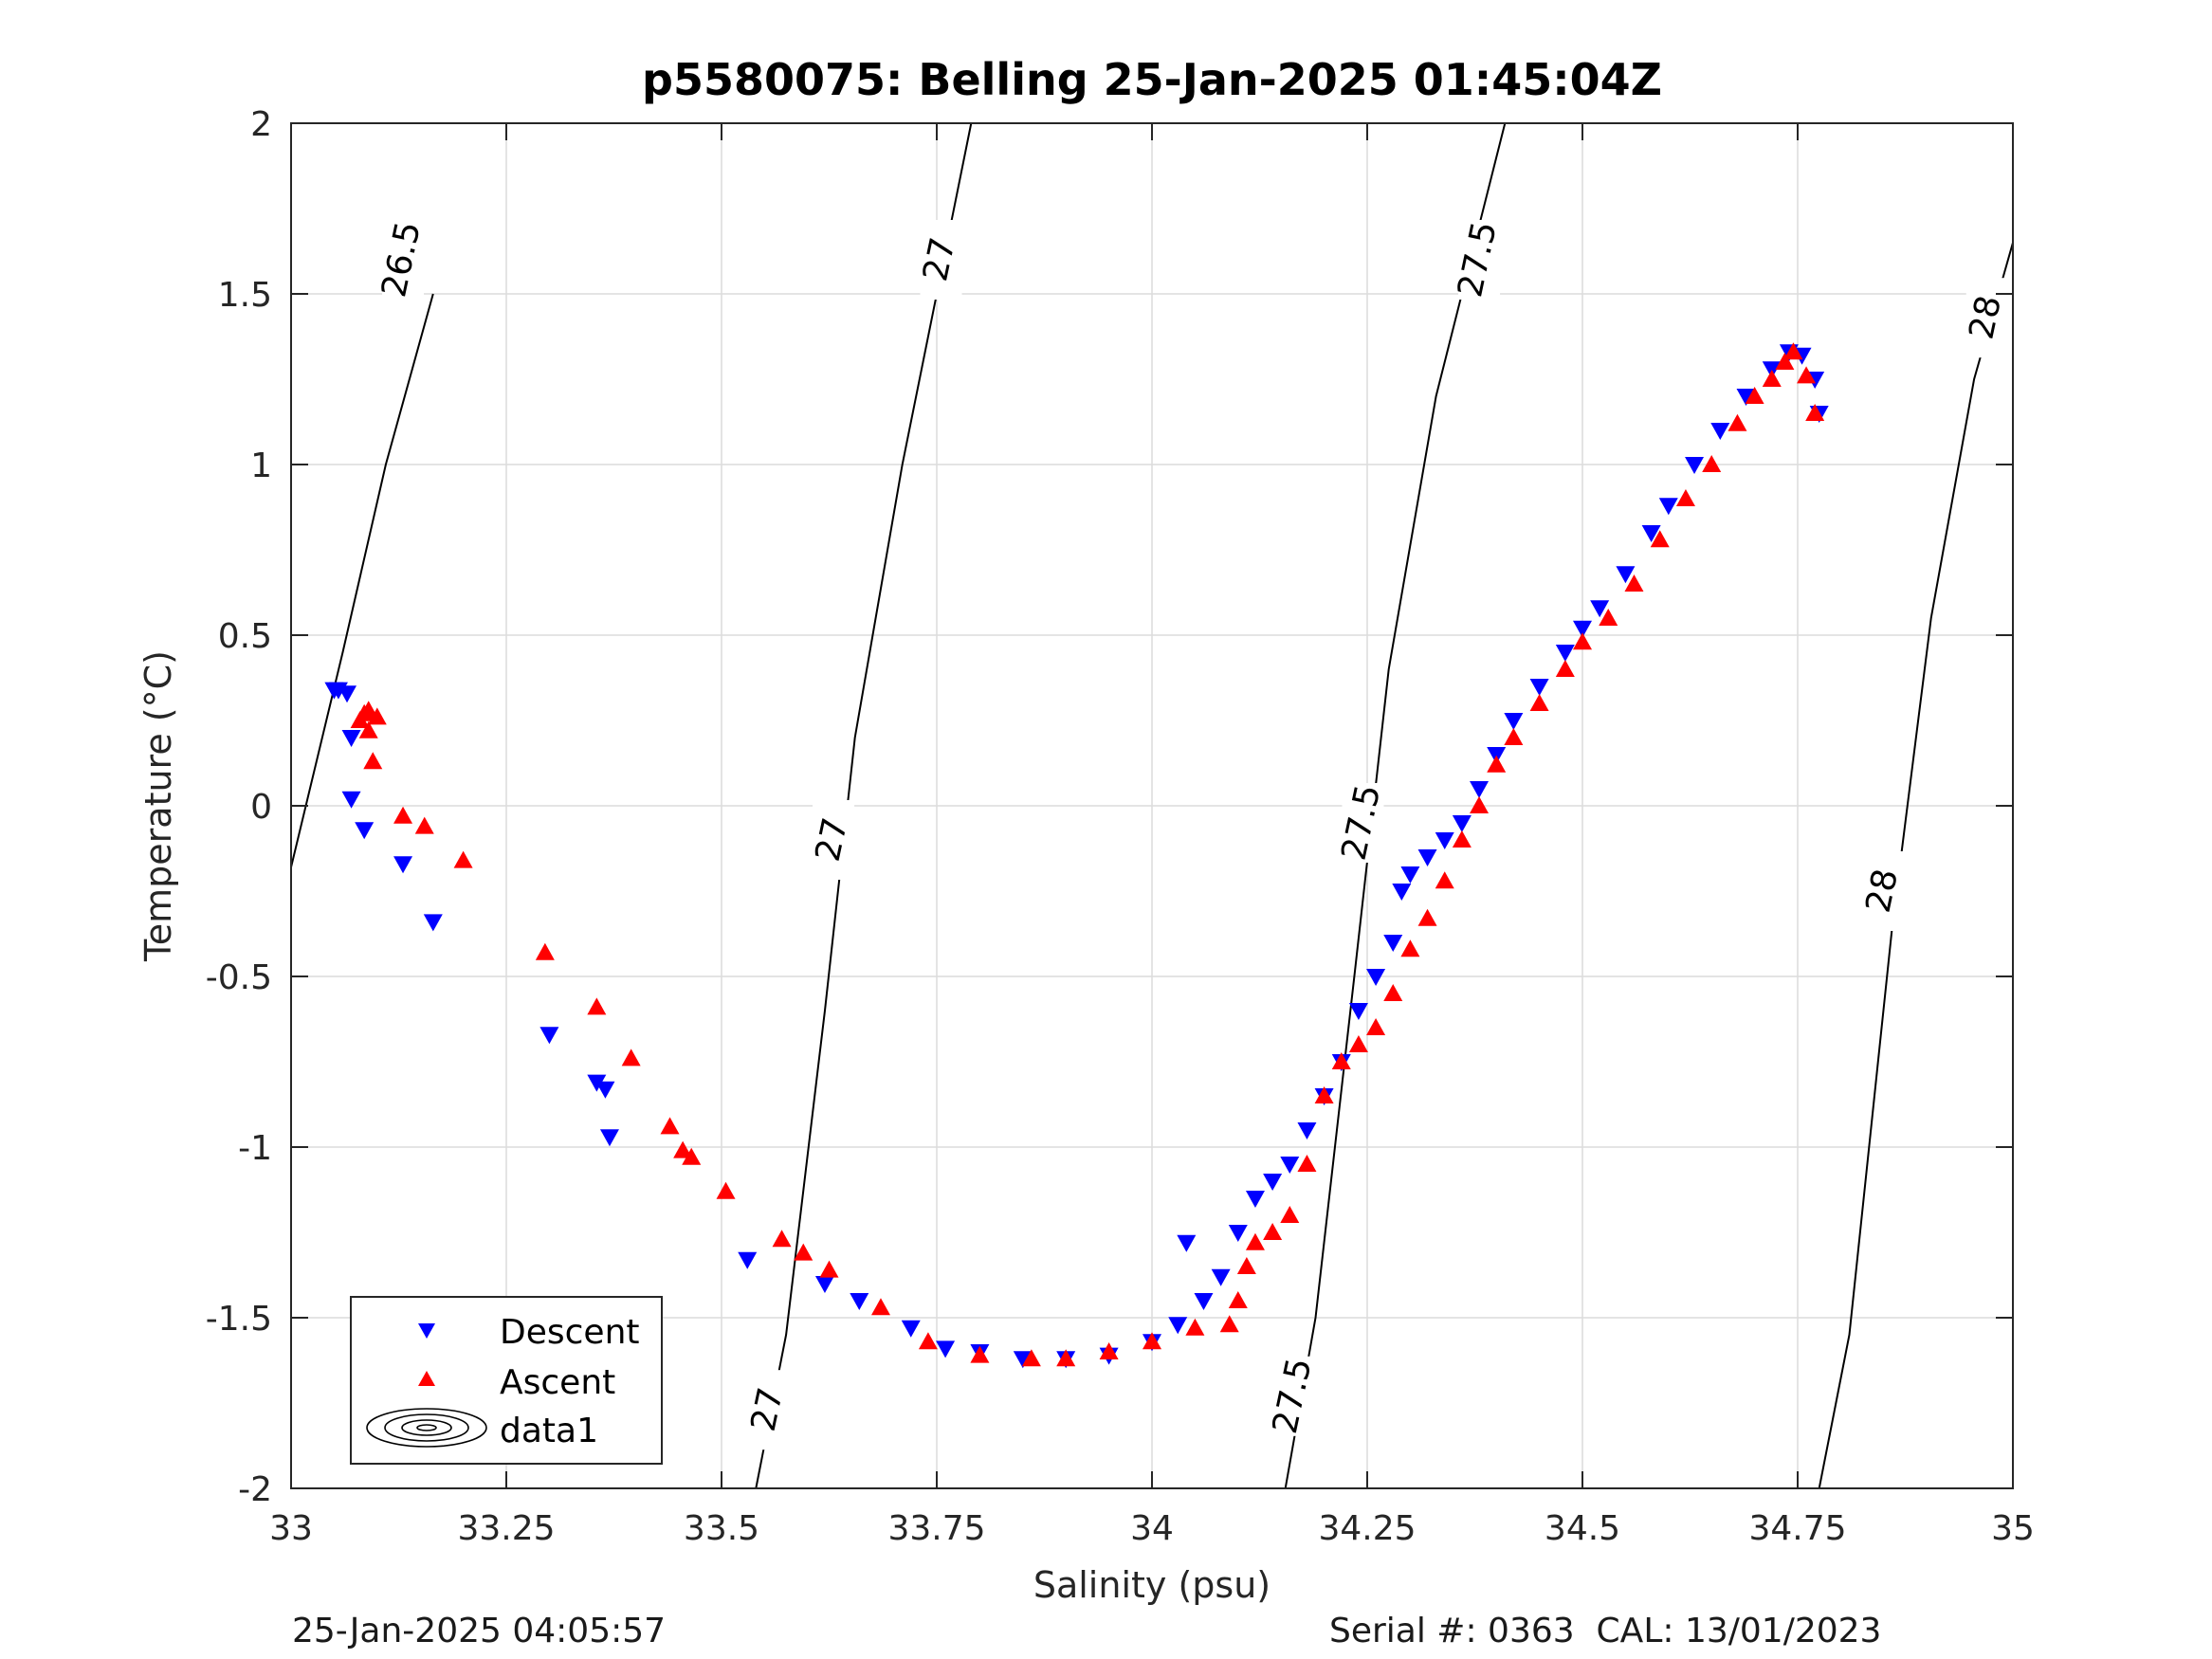 This screenshot has width=2212, height=1659. What do you see at coordinates (255, 1489) in the screenshot?
I see `y-tick-label: -2` at bounding box center [255, 1489].